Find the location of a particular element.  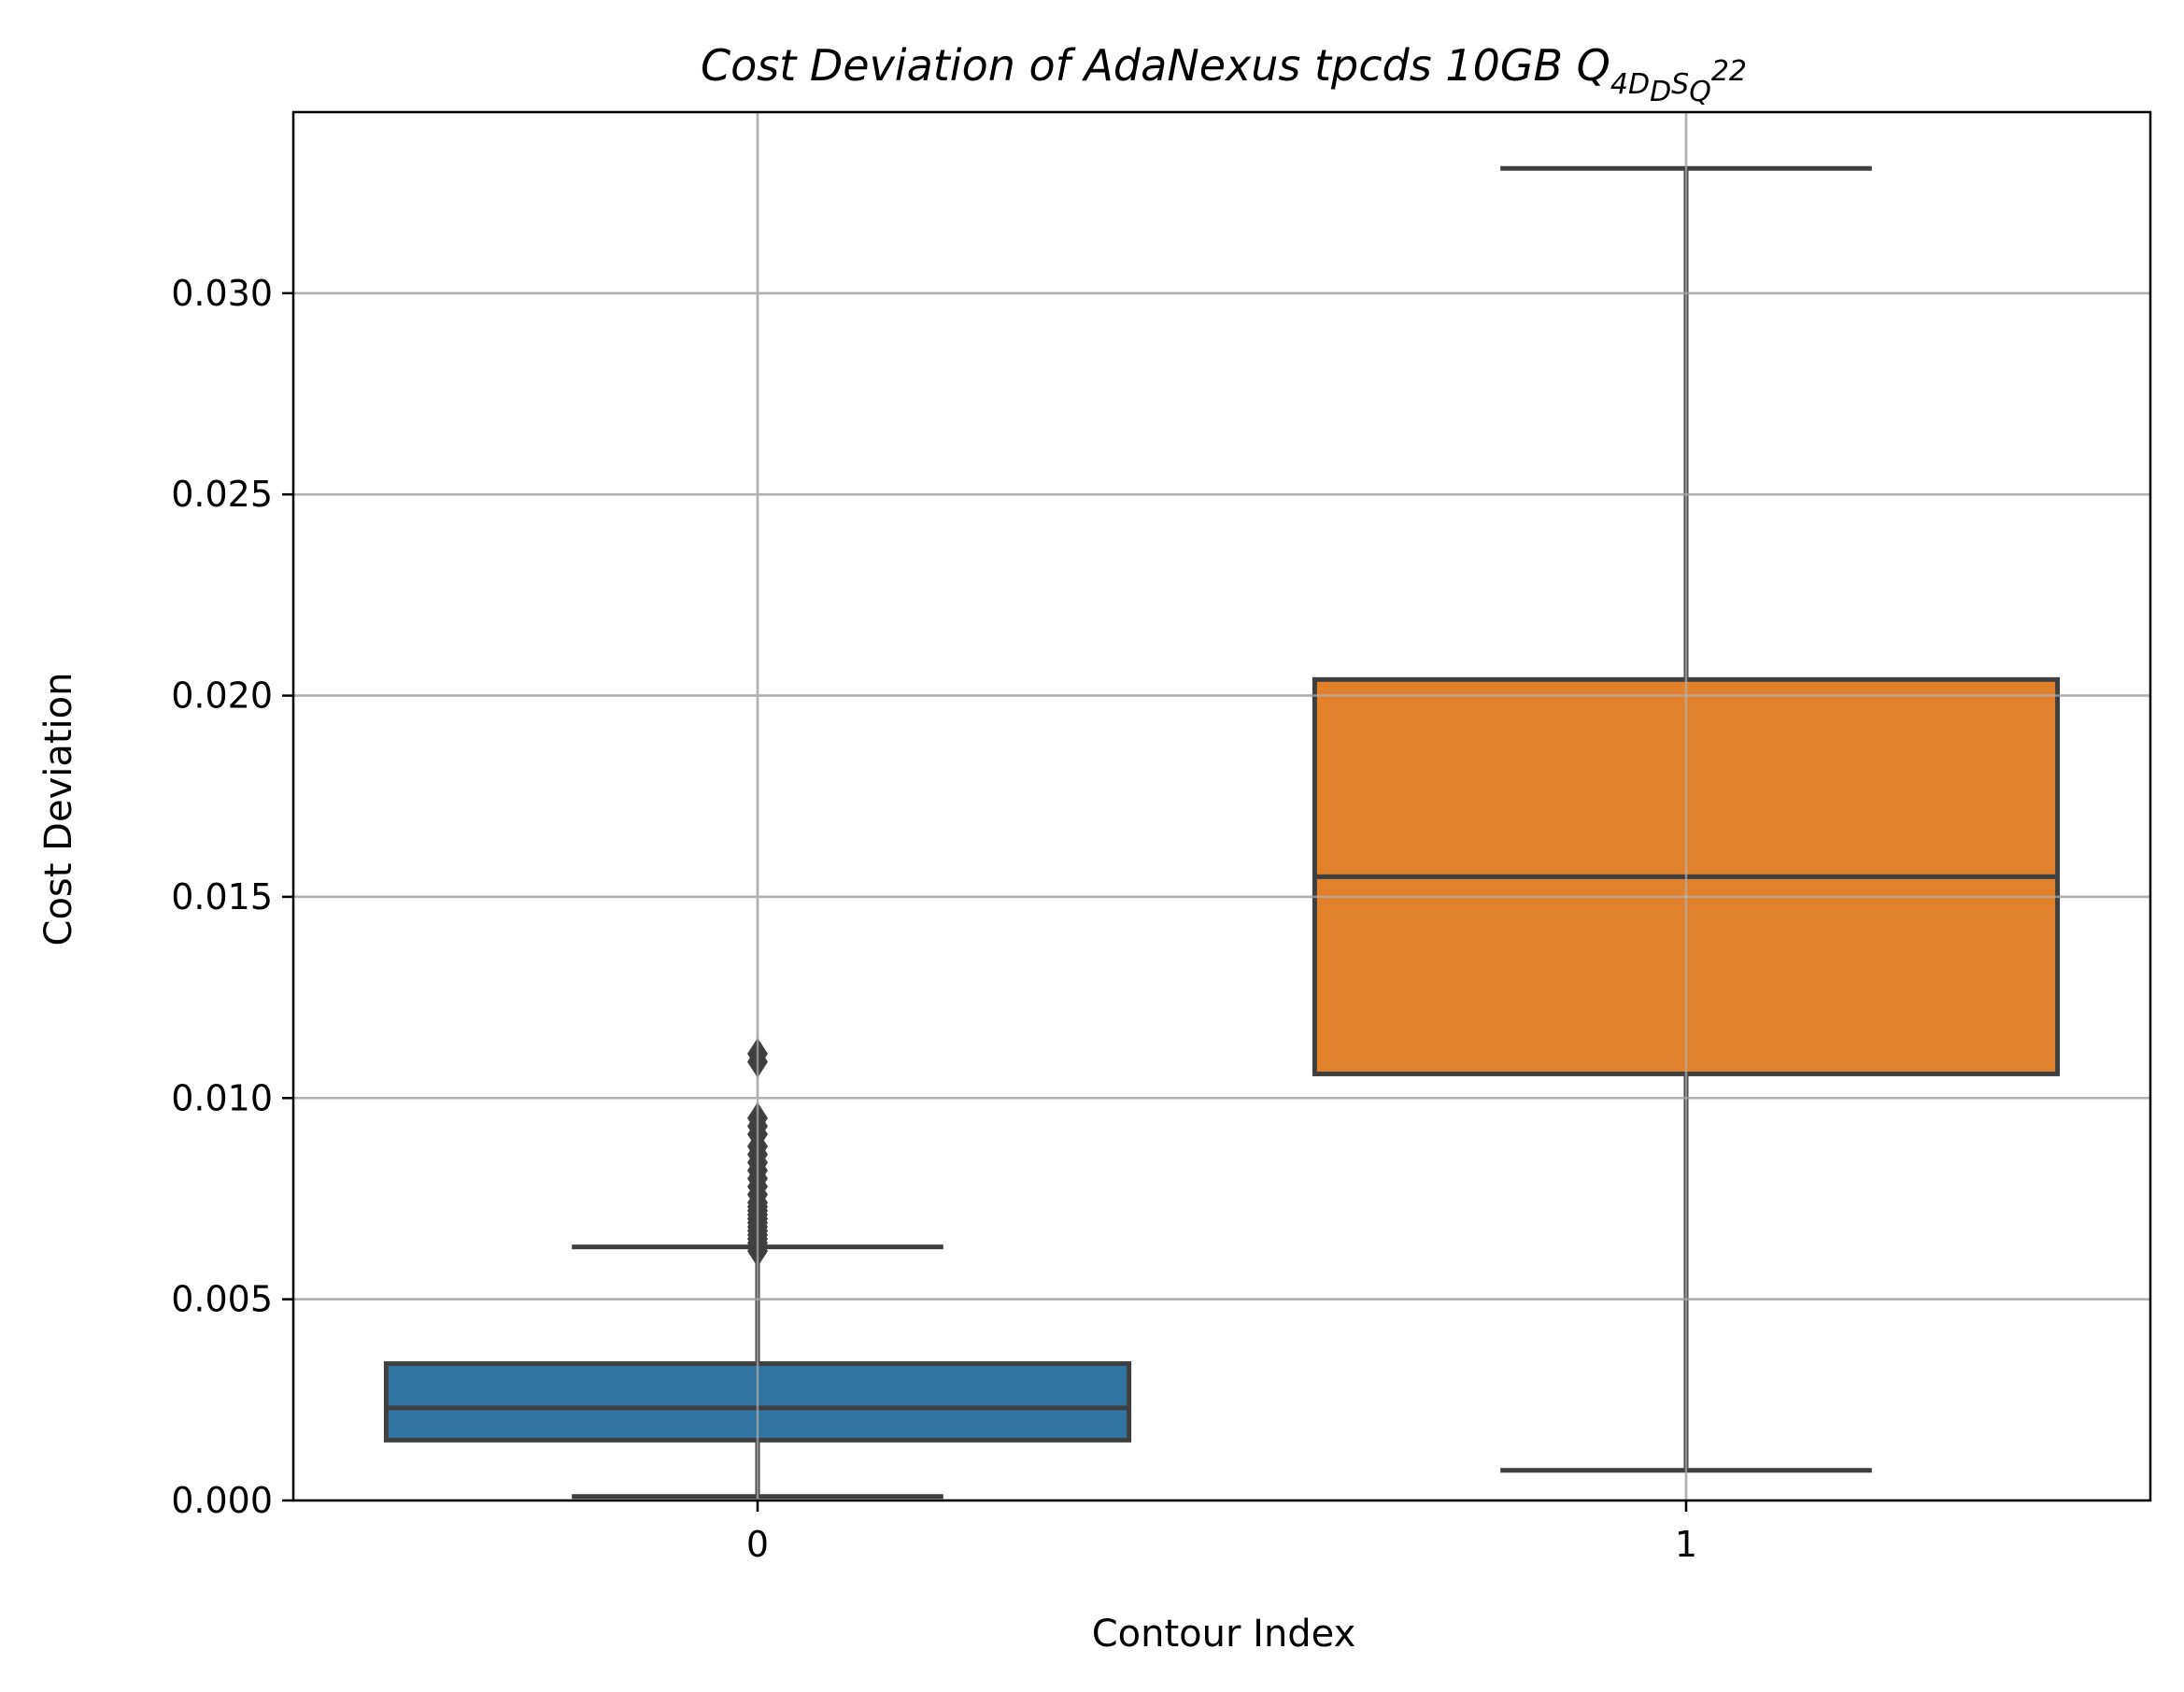

y-tick-label: 0.010 is located at coordinates (222, 1097).